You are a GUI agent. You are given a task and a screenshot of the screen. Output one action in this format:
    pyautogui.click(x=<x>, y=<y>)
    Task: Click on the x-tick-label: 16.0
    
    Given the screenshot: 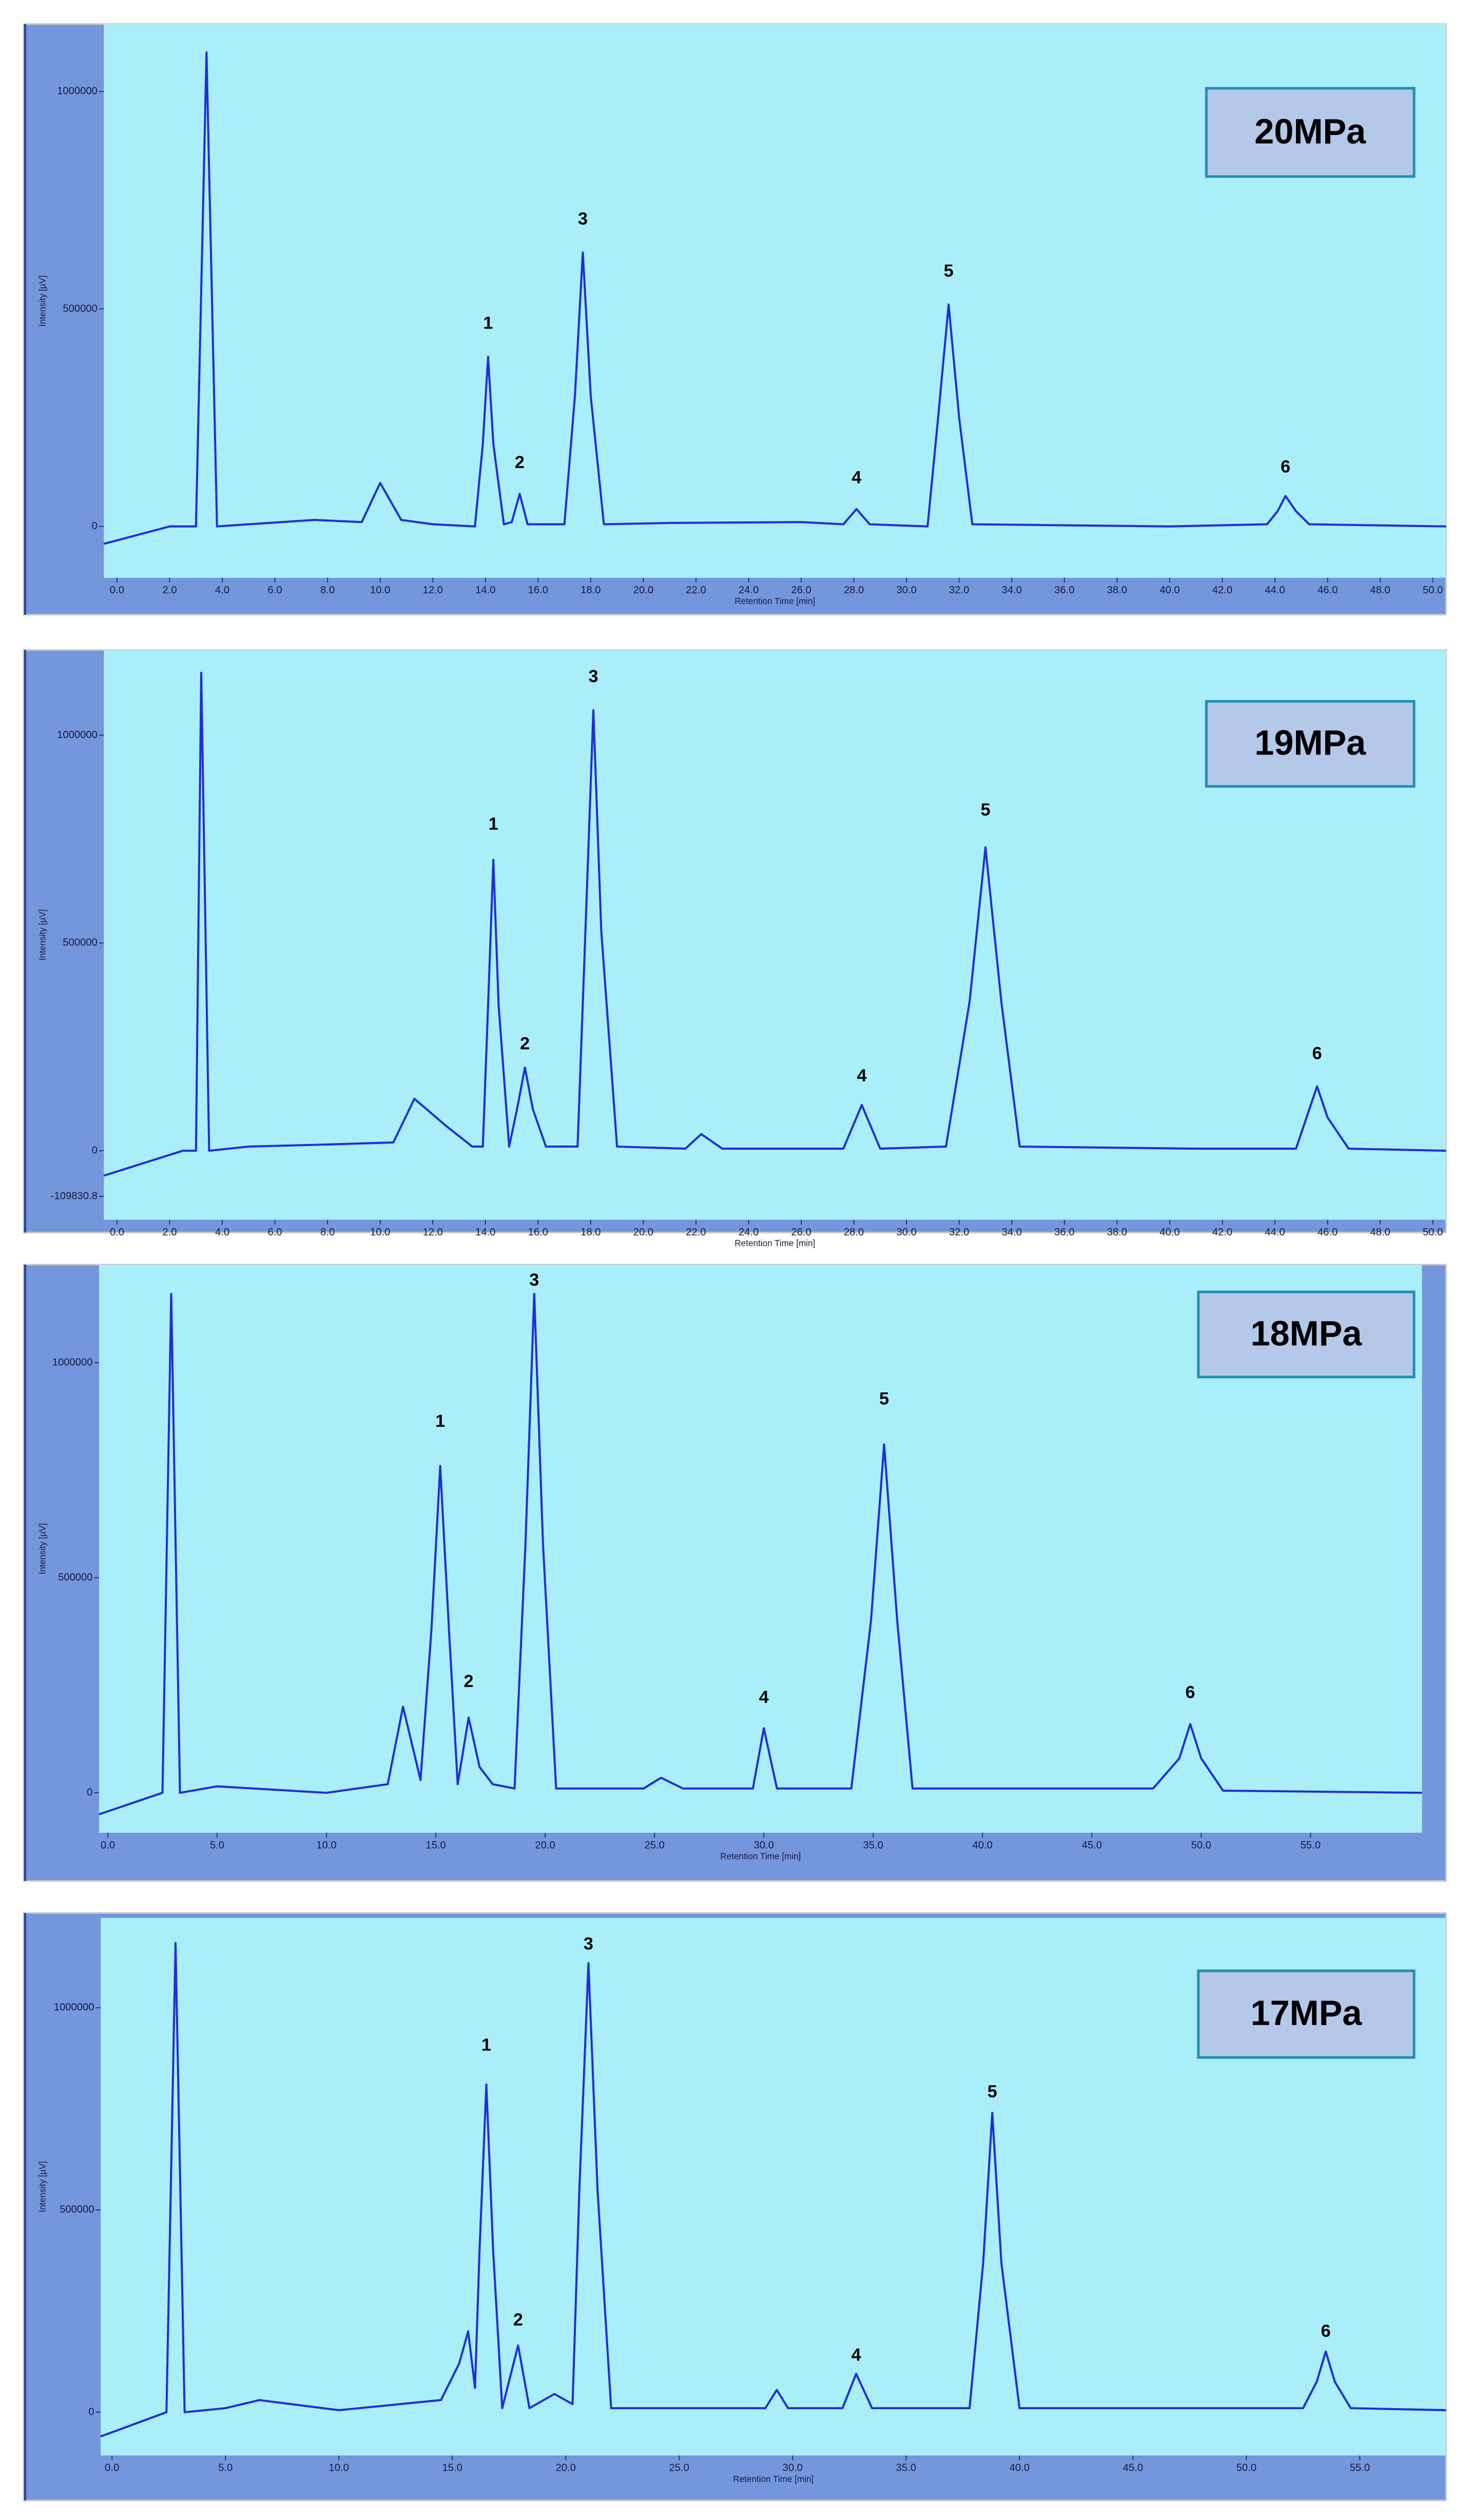 What is the action you would take?
    pyautogui.click(x=538, y=590)
    